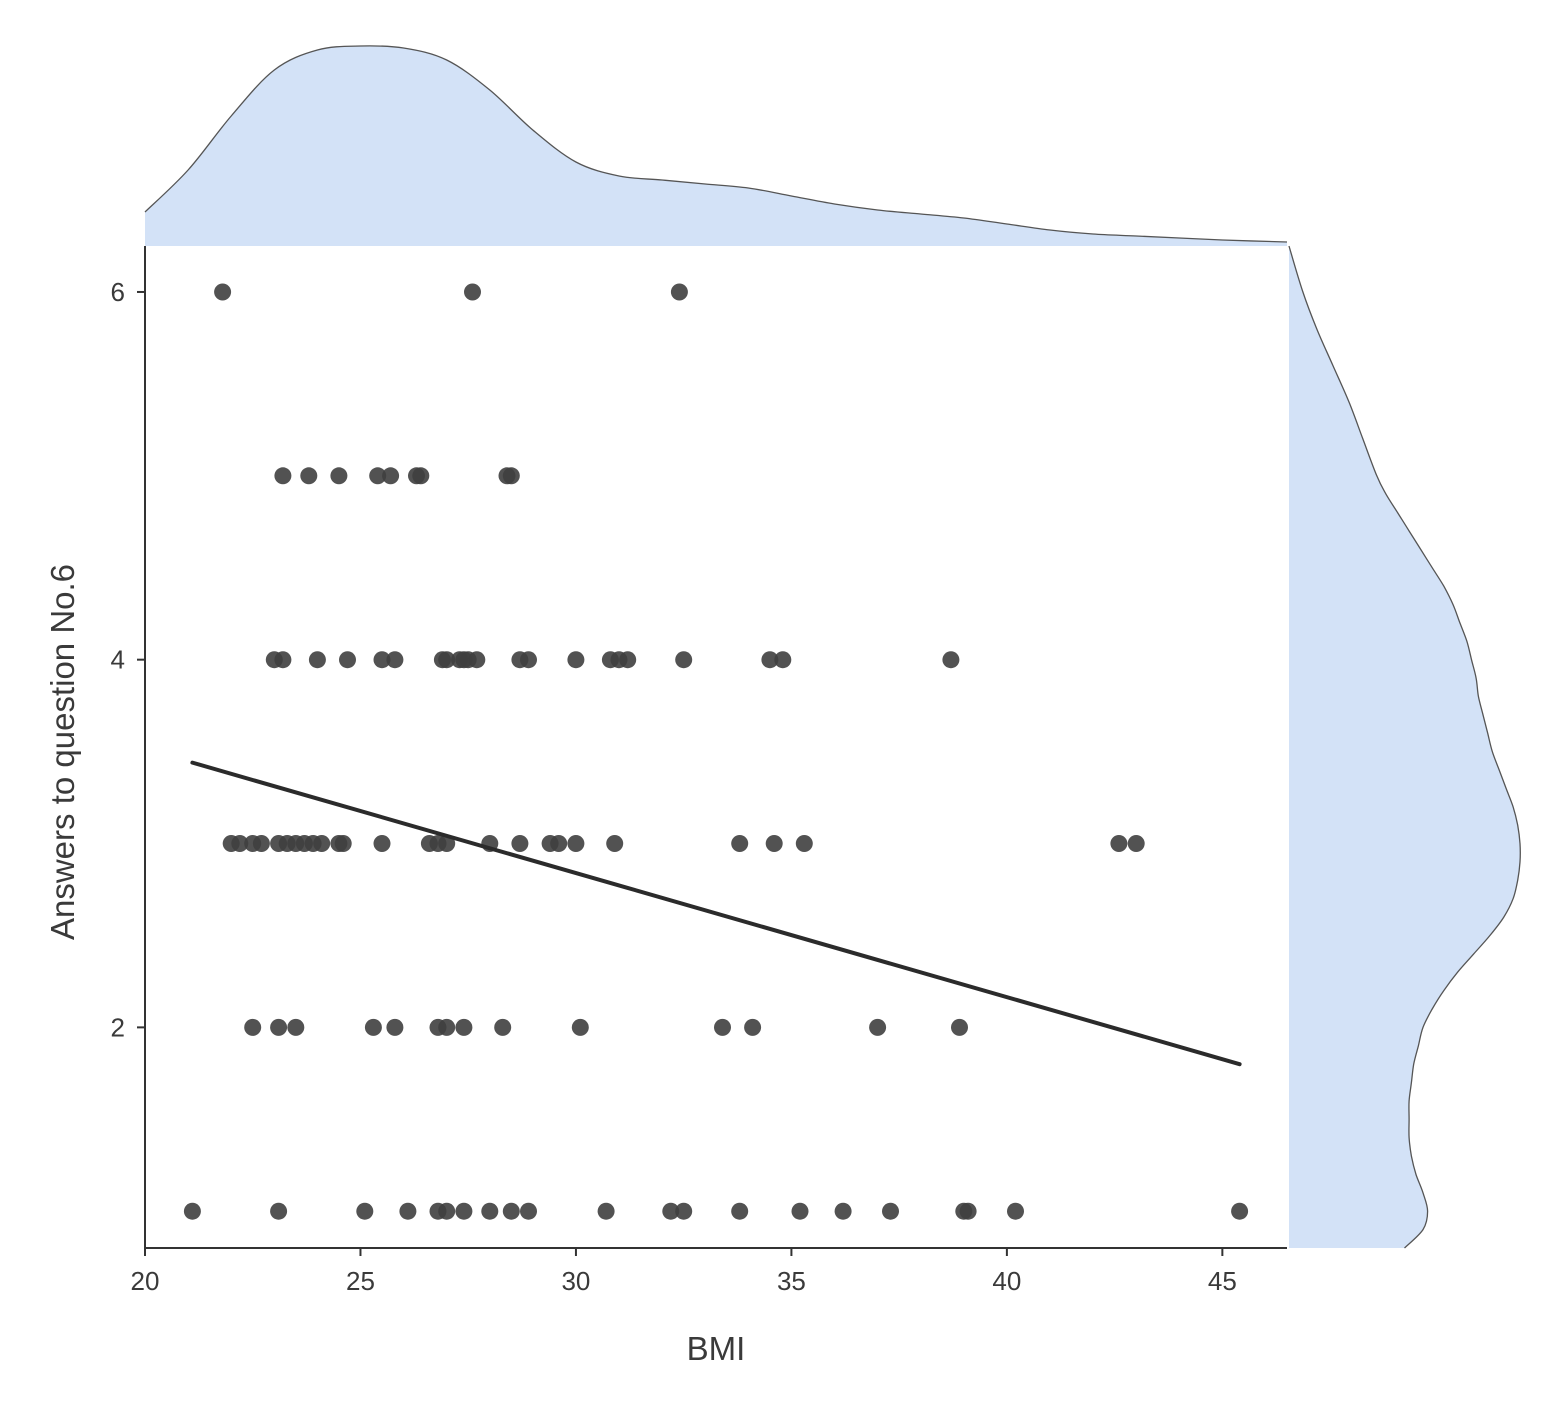 Image resolution: width=1553 pixels, height=1402 pixels. I want to click on right-density-curve, so click(1404, 747).